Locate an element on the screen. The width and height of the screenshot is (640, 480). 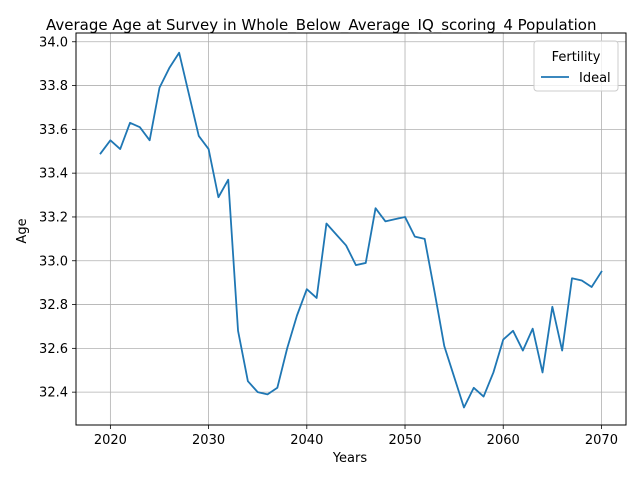
legend-box is located at coordinates (576, 66).